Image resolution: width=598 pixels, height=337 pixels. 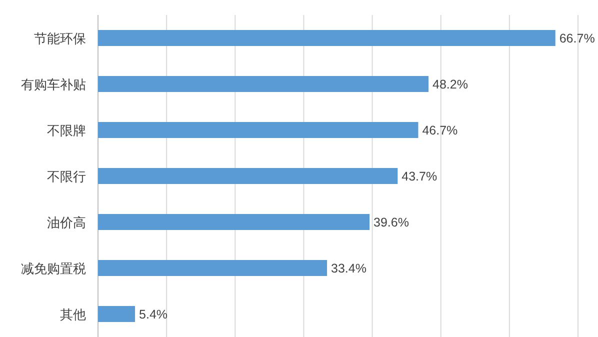 I want to click on data-label: 39.6%, so click(x=391, y=223).